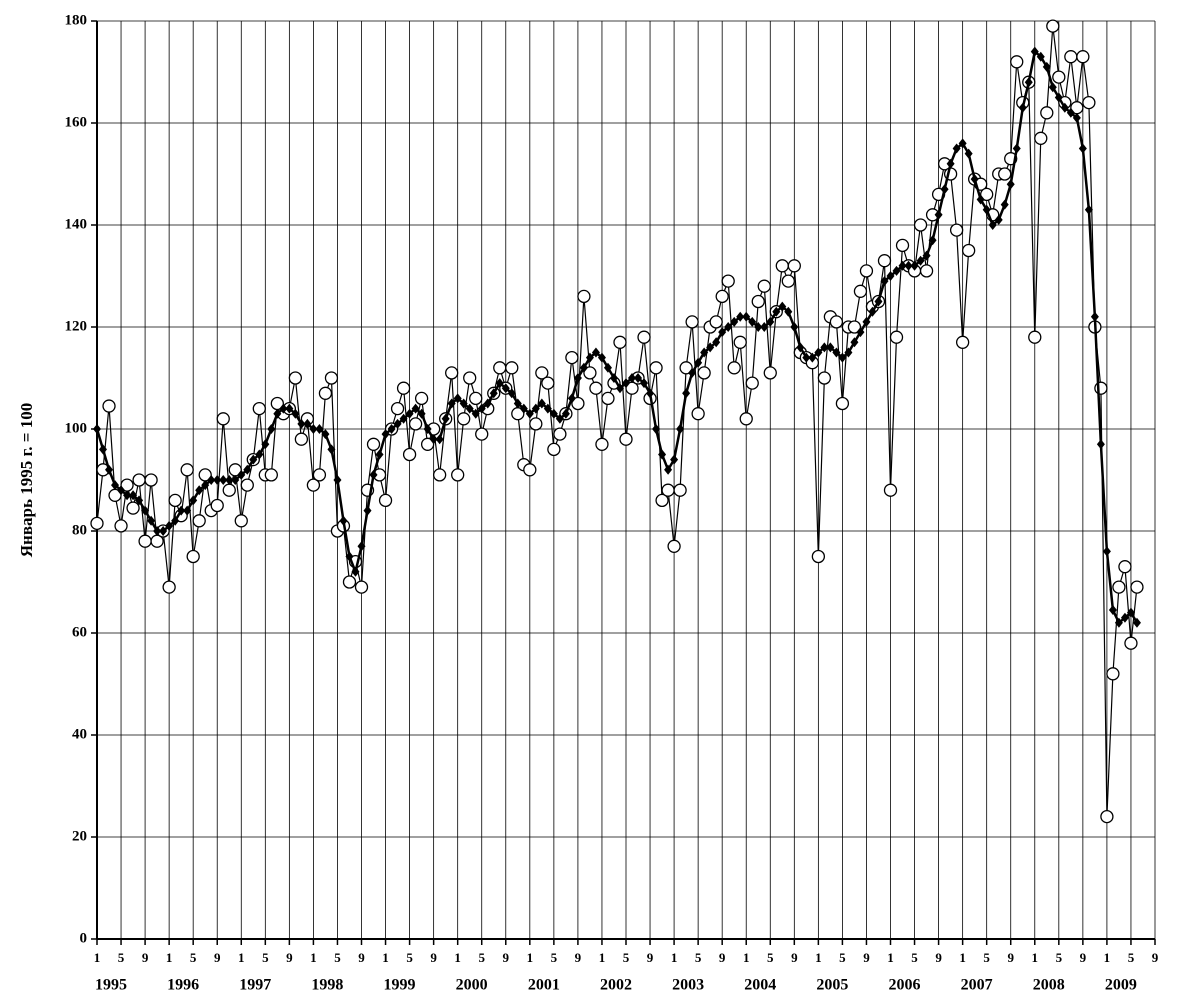 This screenshot has width=1181, height=998. What do you see at coordinates (111, 985) in the screenshot?
I see `year-label: 1995` at bounding box center [111, 985].